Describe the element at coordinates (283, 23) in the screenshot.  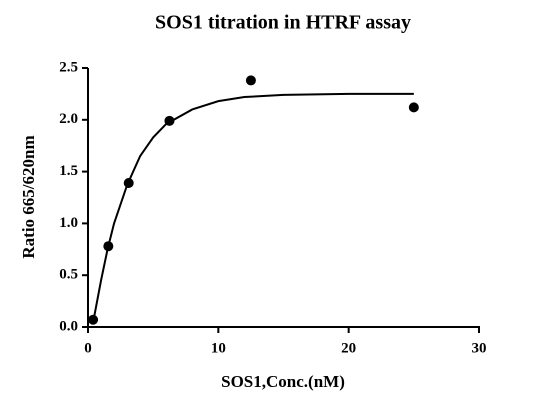
I see `chart-title: SOS1 titration in HTRF assay` at that location.